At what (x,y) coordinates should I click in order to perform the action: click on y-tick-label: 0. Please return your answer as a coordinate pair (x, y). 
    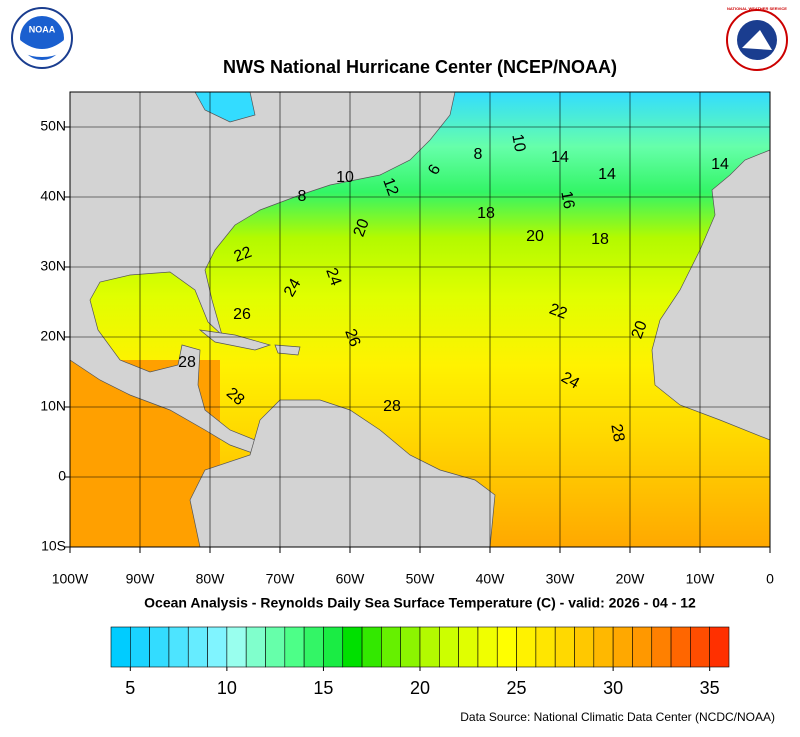
    Looking at the image, I should click on (62, 476).